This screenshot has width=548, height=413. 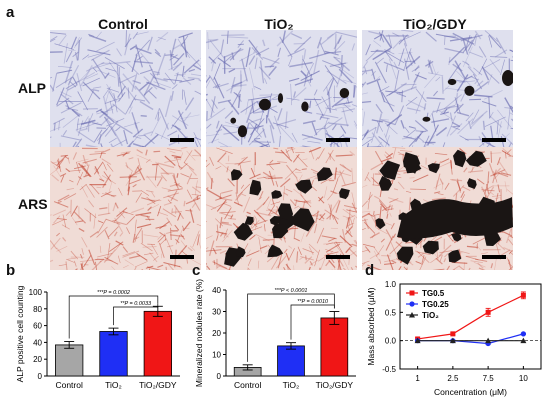 What do you see at coordinates (113, 354) in the screenshot?
I see `bar` at bounding box center [113, 354].